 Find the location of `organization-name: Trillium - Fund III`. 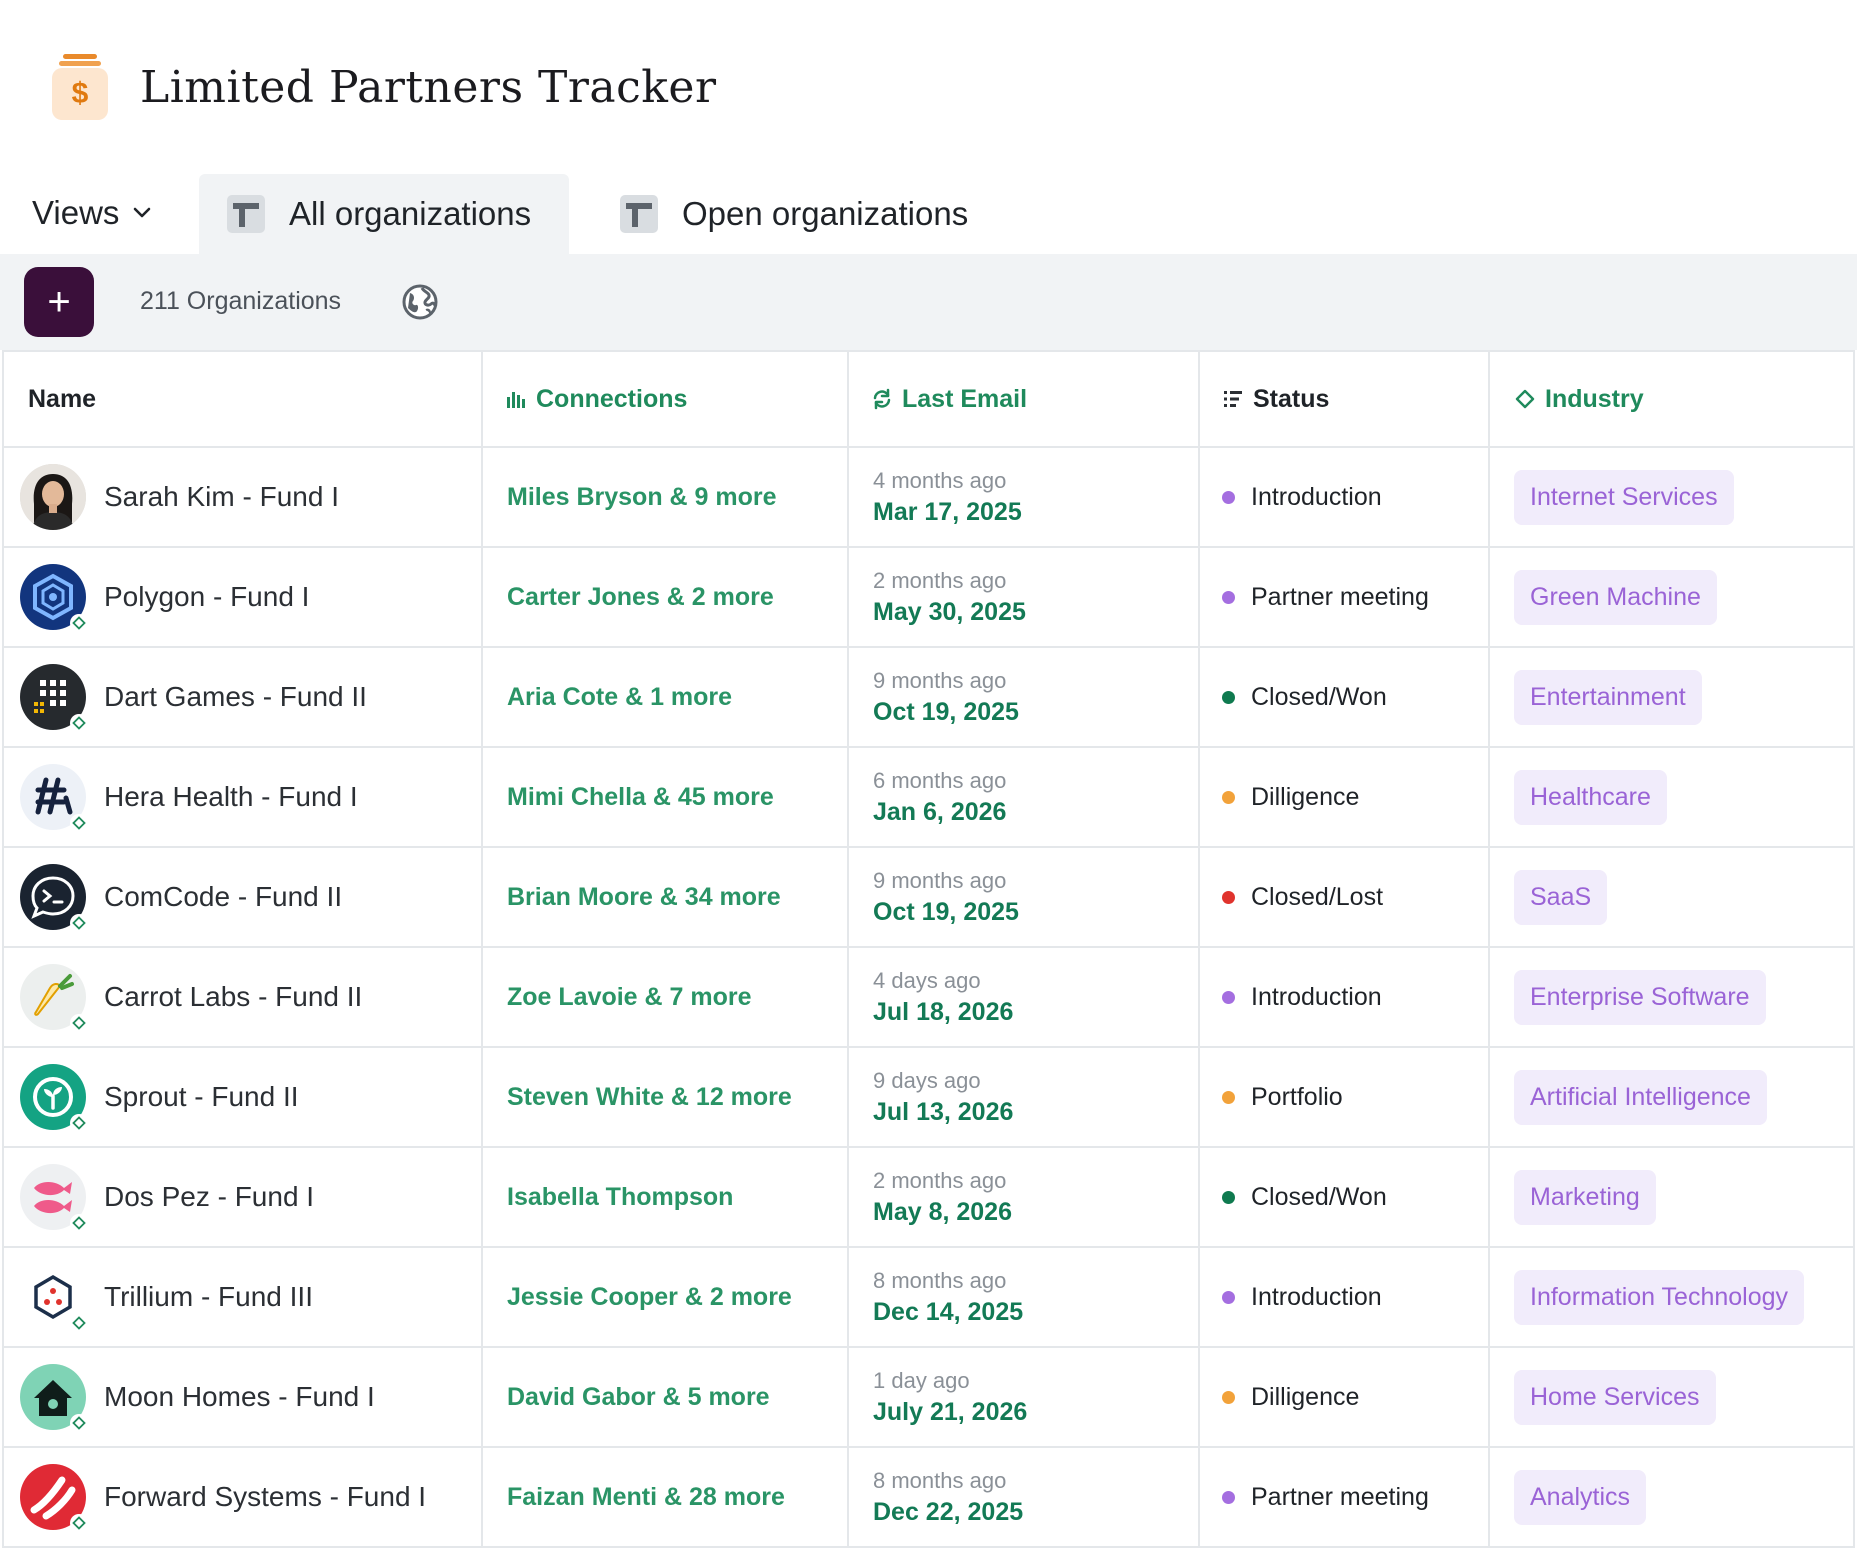

organization-name: Trillium - Fund III is located at coordinates (208, 1296).